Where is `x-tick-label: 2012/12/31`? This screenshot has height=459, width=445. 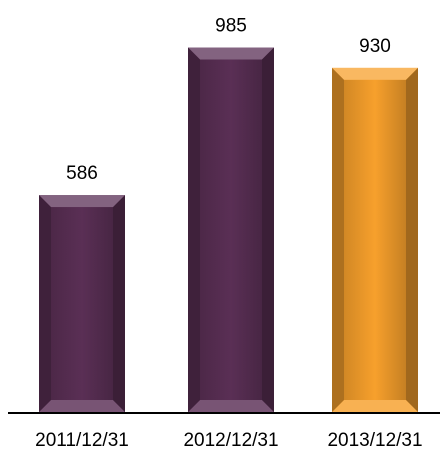
x-tick-label: 2012/12/31 is located at coordinates (230, 440).